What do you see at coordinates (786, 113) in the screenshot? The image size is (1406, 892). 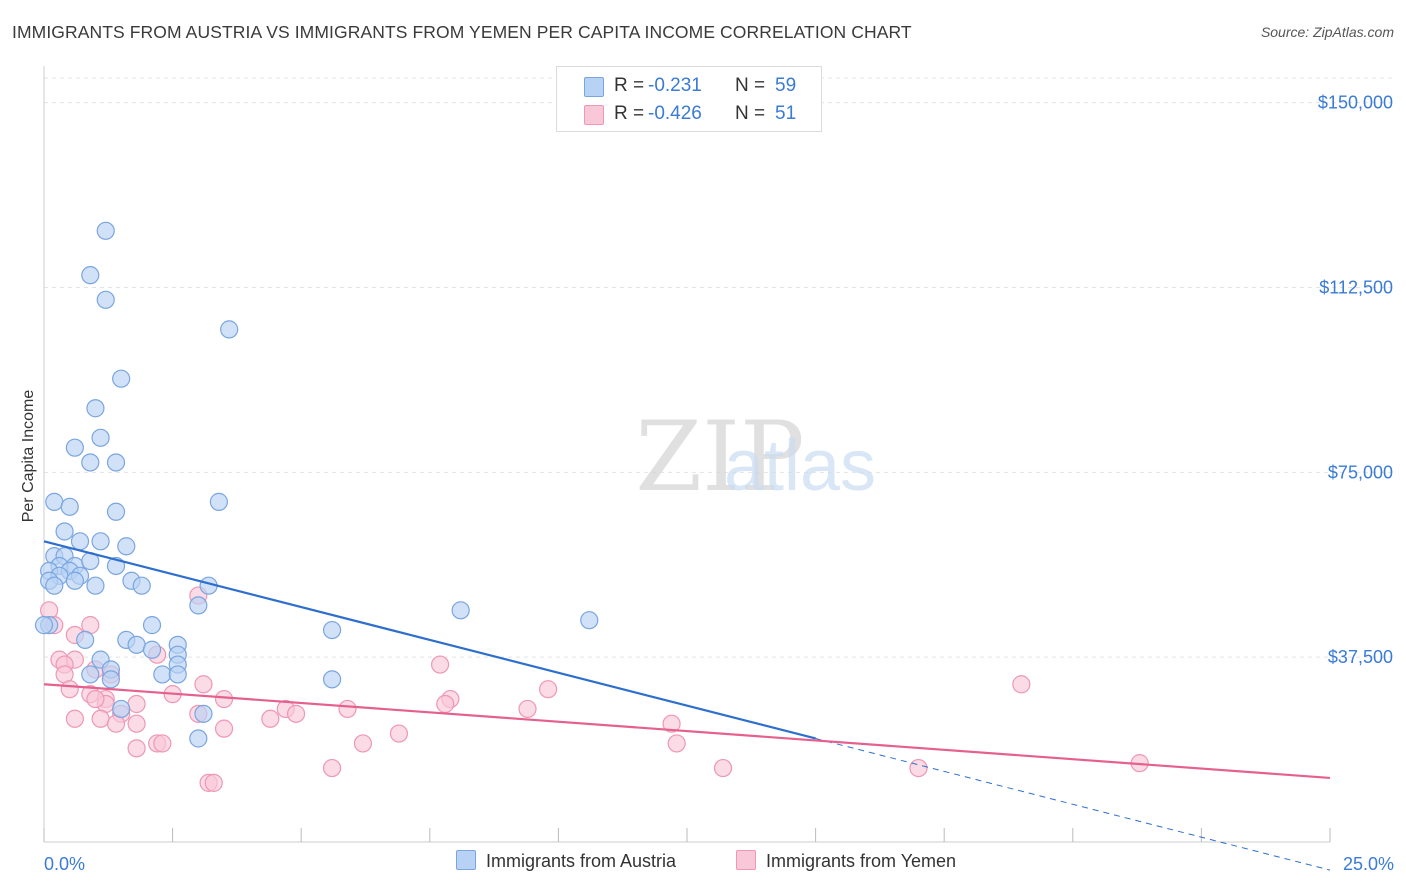 I see `n-value: 51` at bounding box center [786, 113].